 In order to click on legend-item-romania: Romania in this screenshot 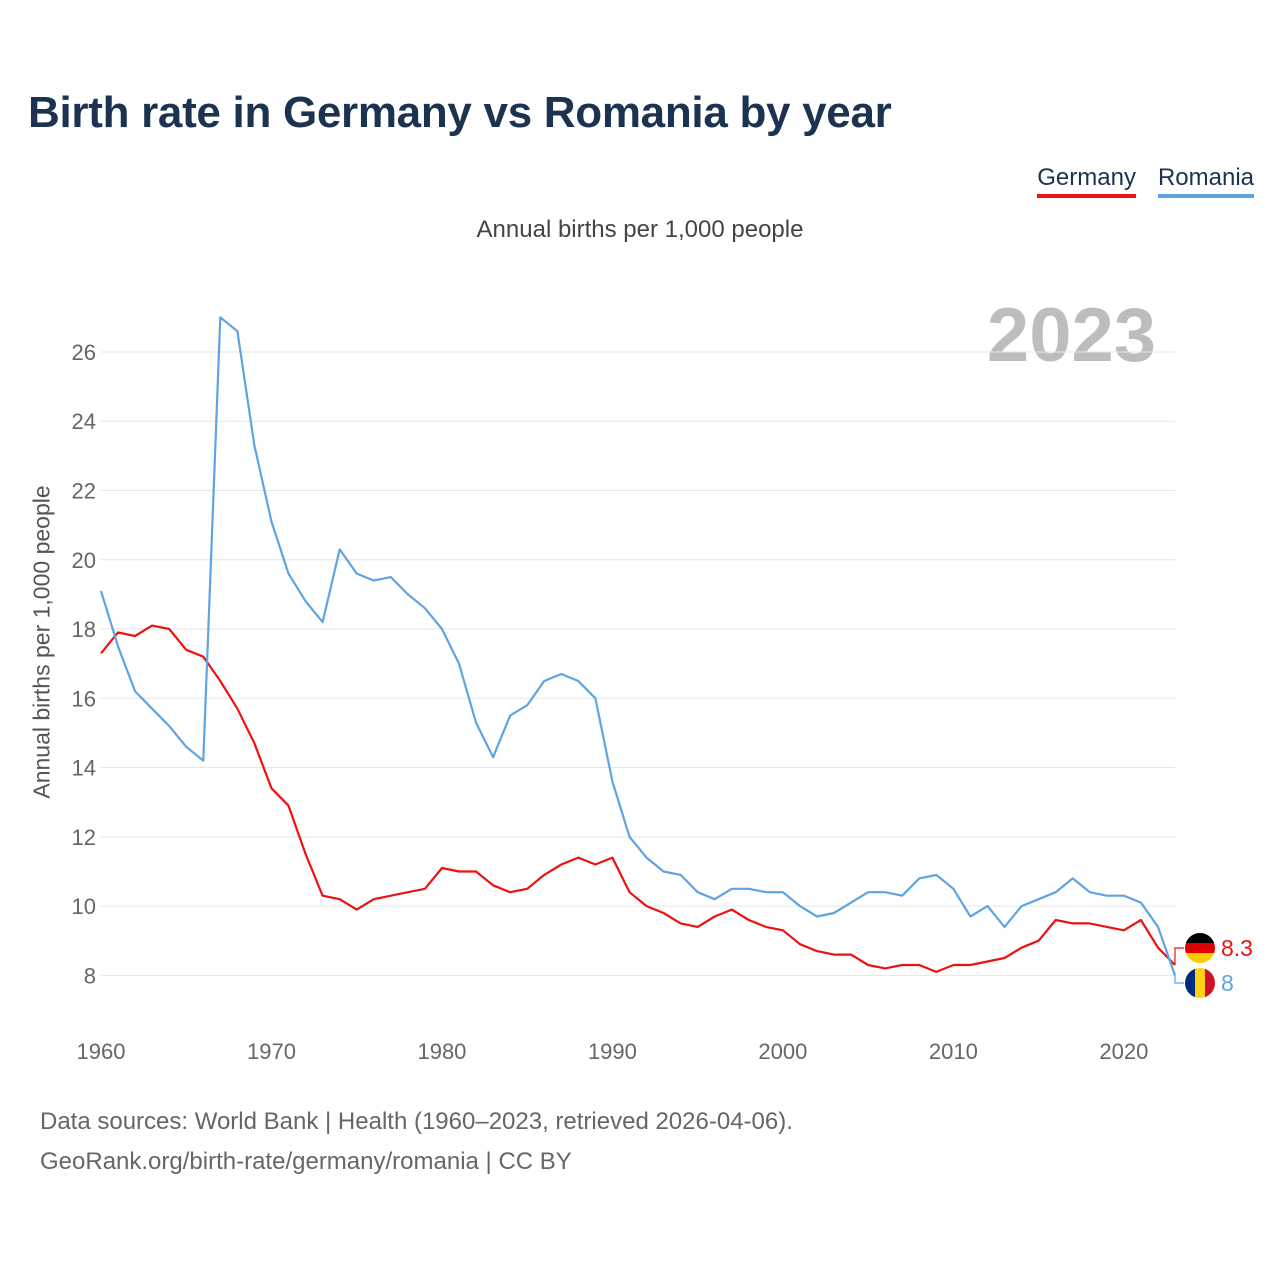, I will do `click(1205, 181)`.